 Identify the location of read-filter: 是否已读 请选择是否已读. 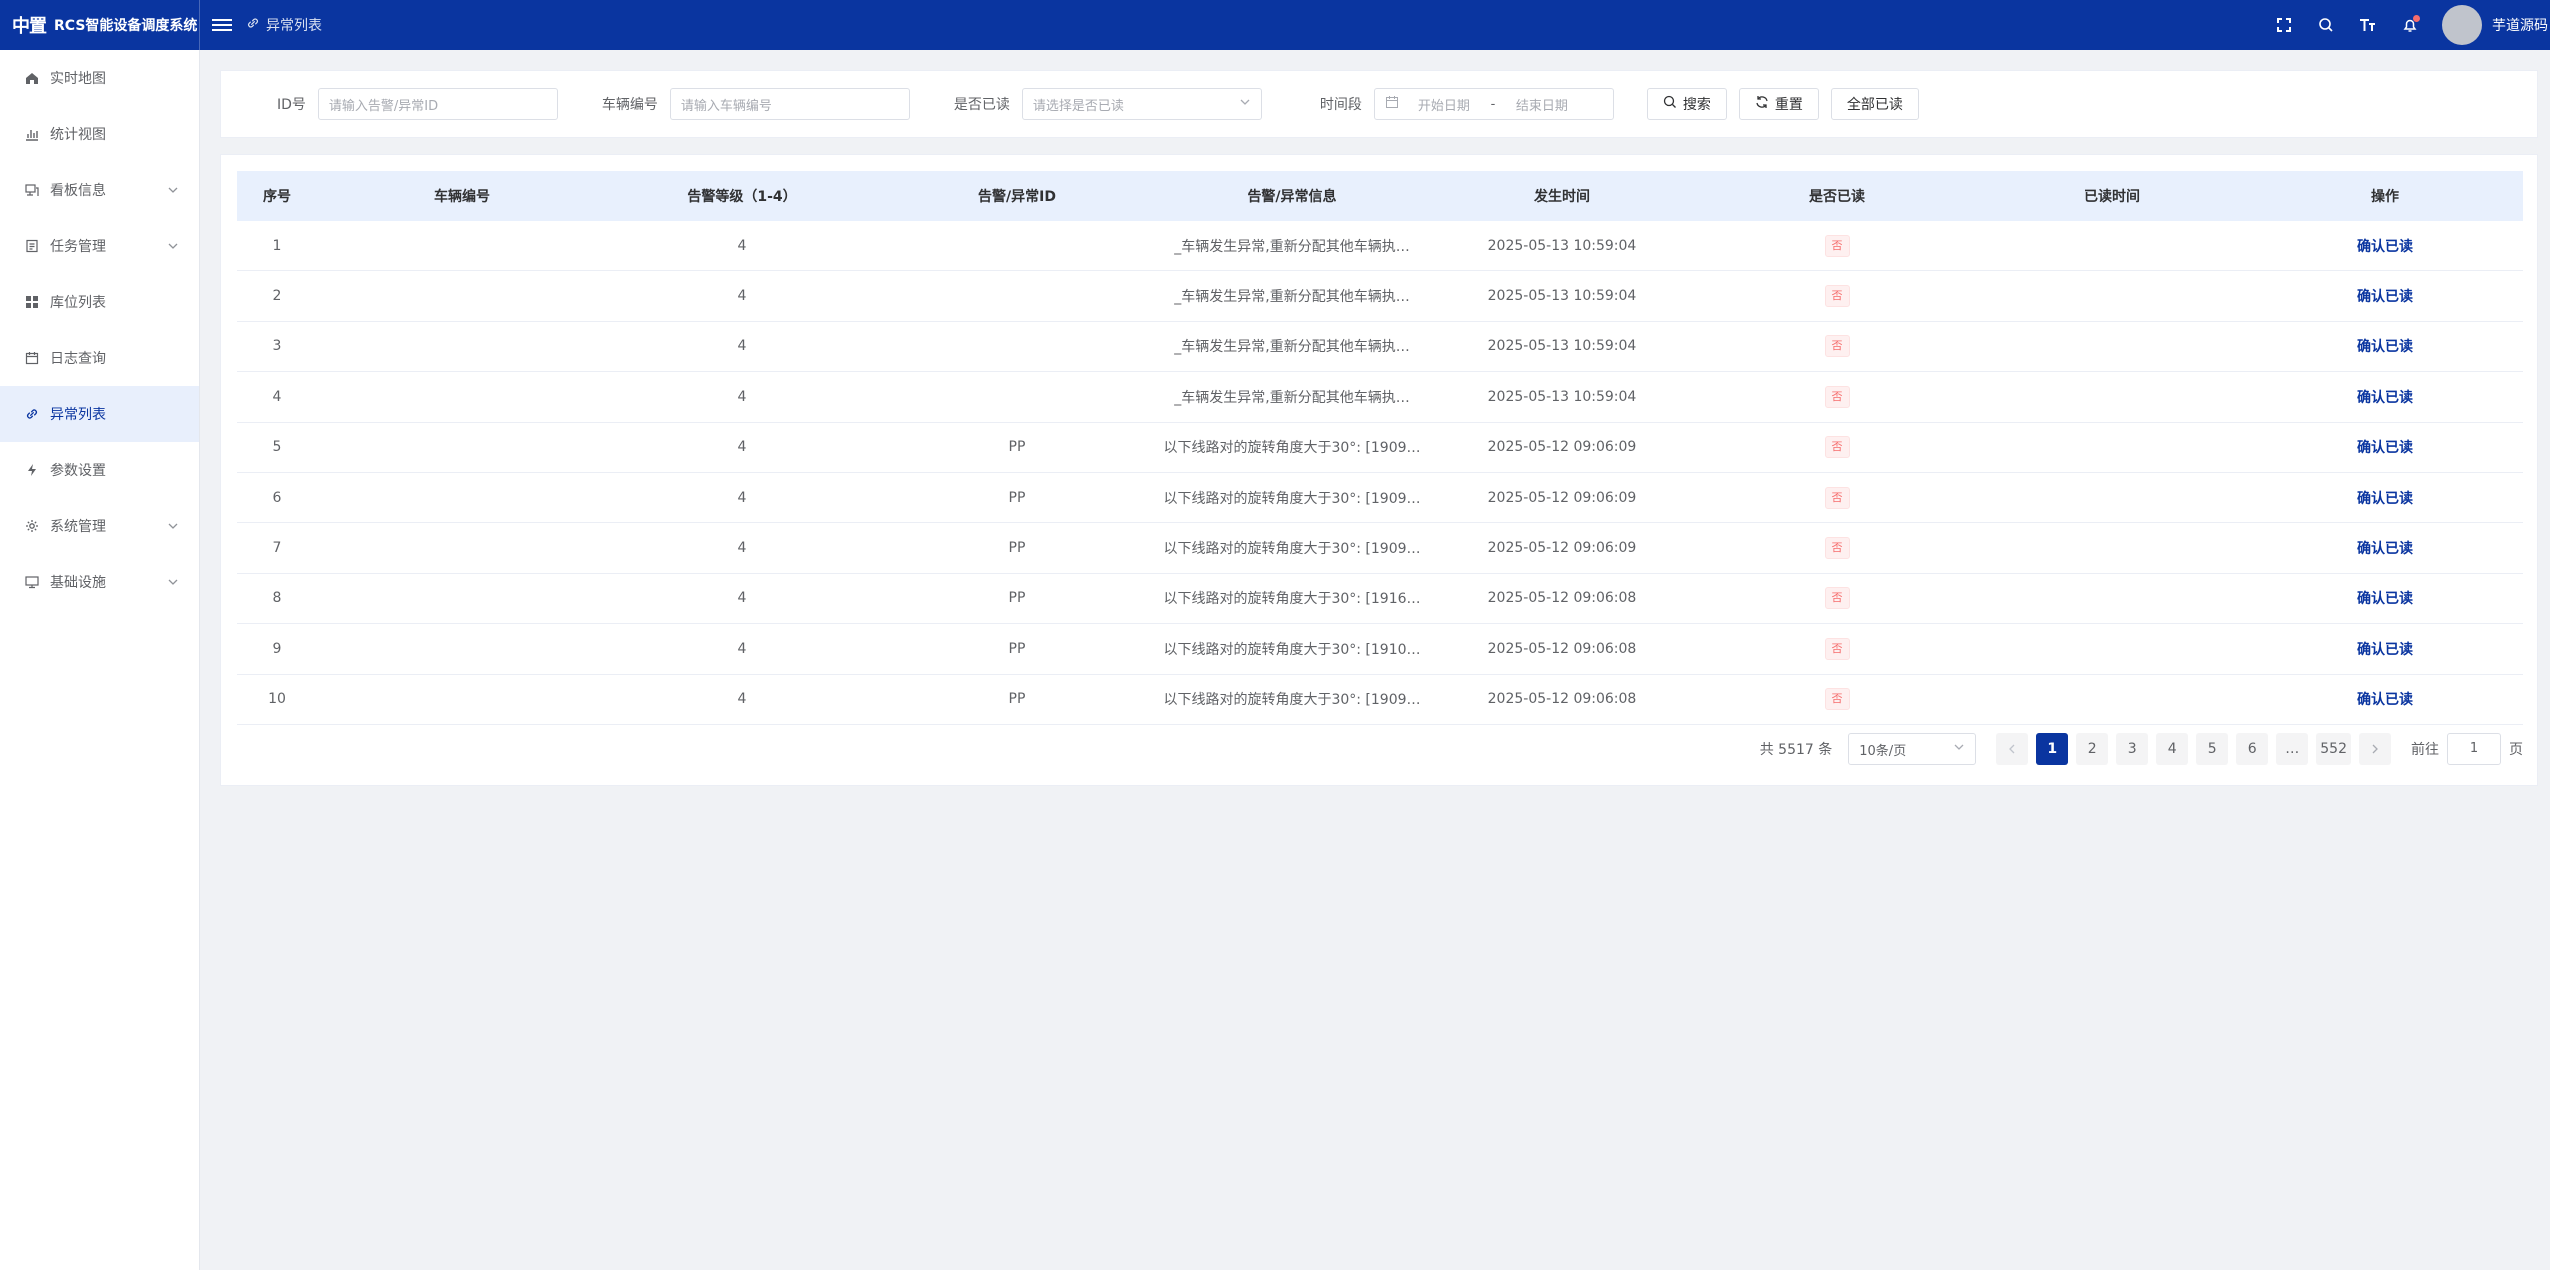
(1108, 104).